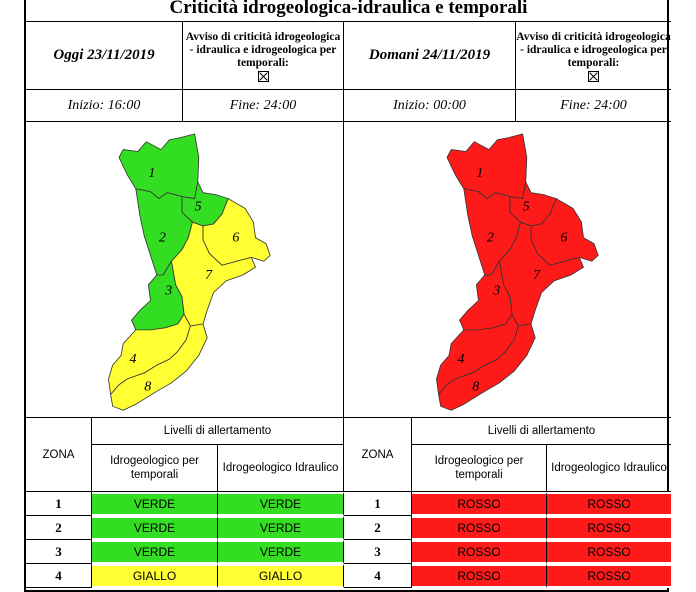 The height and width of the screenshot is (592, 696). What do you see at coordinates (378, 576) in the screenshot?
I see `tomorrow_rows-row-zona: 4` at bounding box center [378, 576].